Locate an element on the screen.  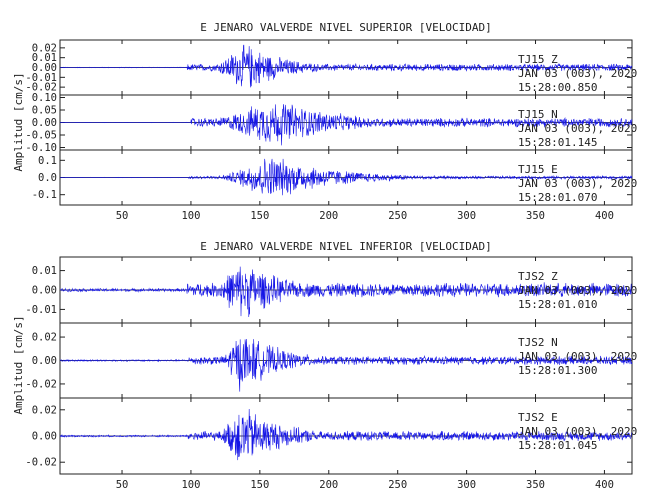
time-label: 15:28:01.145 is located at coordinates (557, 142).